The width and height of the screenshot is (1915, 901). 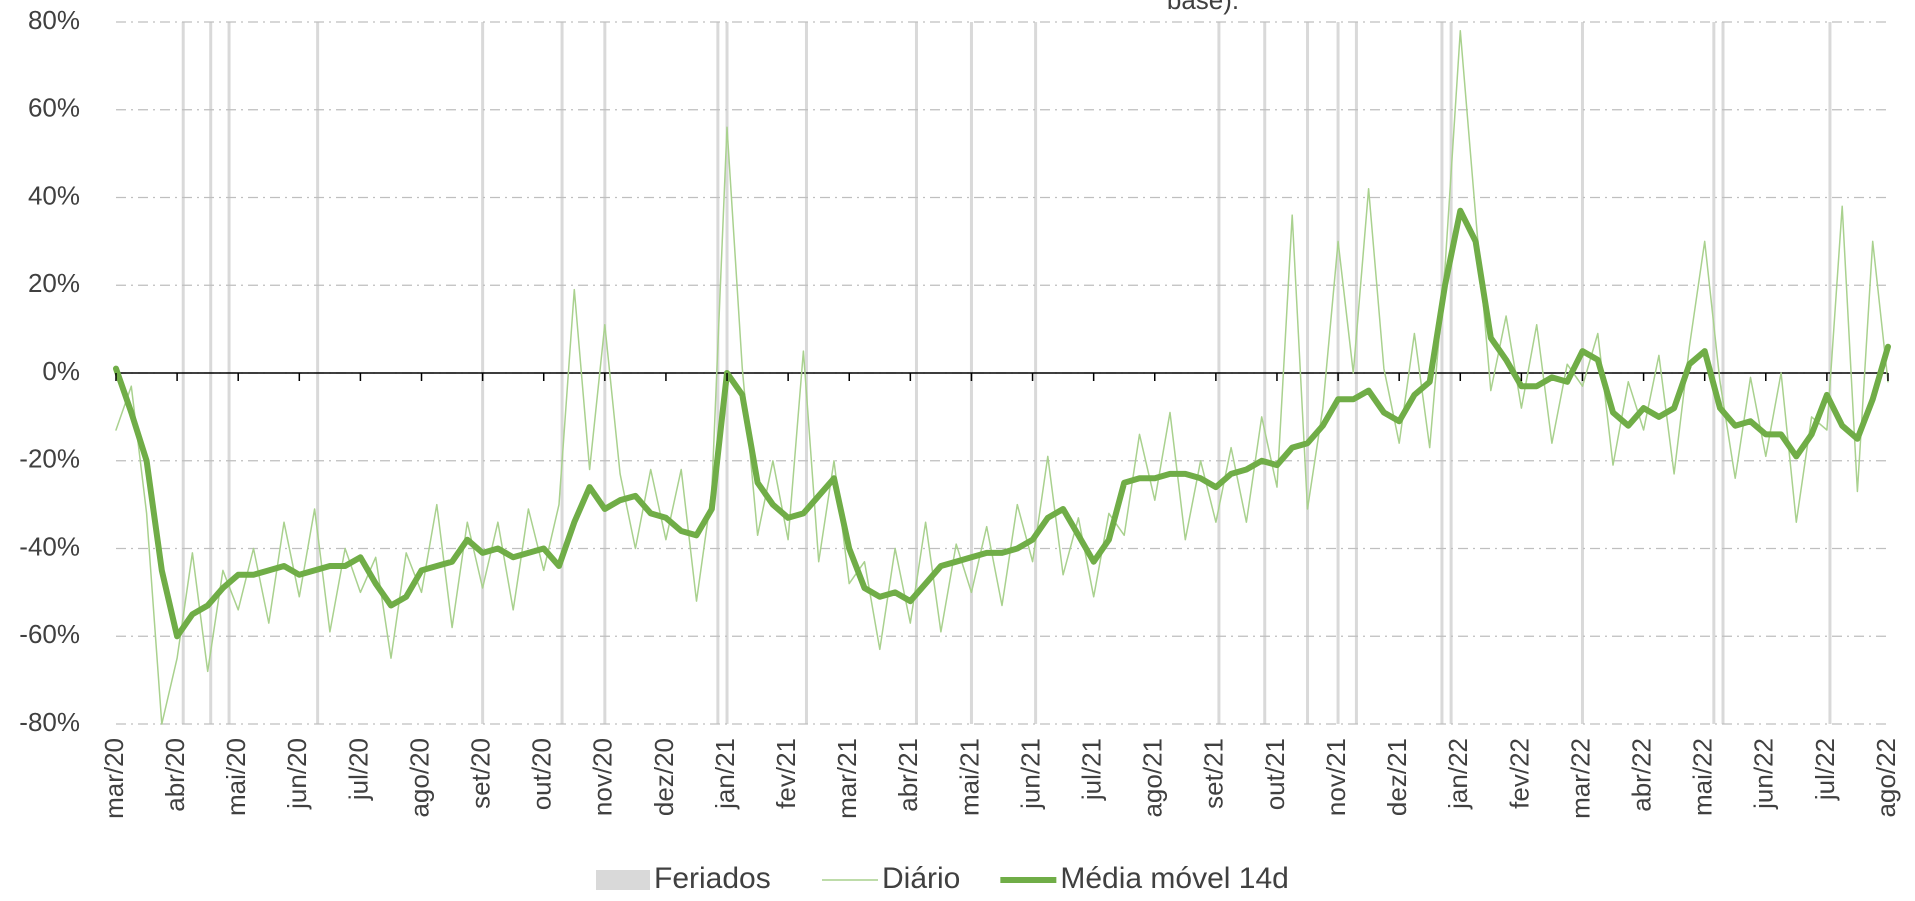 I want to click on x-tick-label: mai/21, so click(x=969, y=777).